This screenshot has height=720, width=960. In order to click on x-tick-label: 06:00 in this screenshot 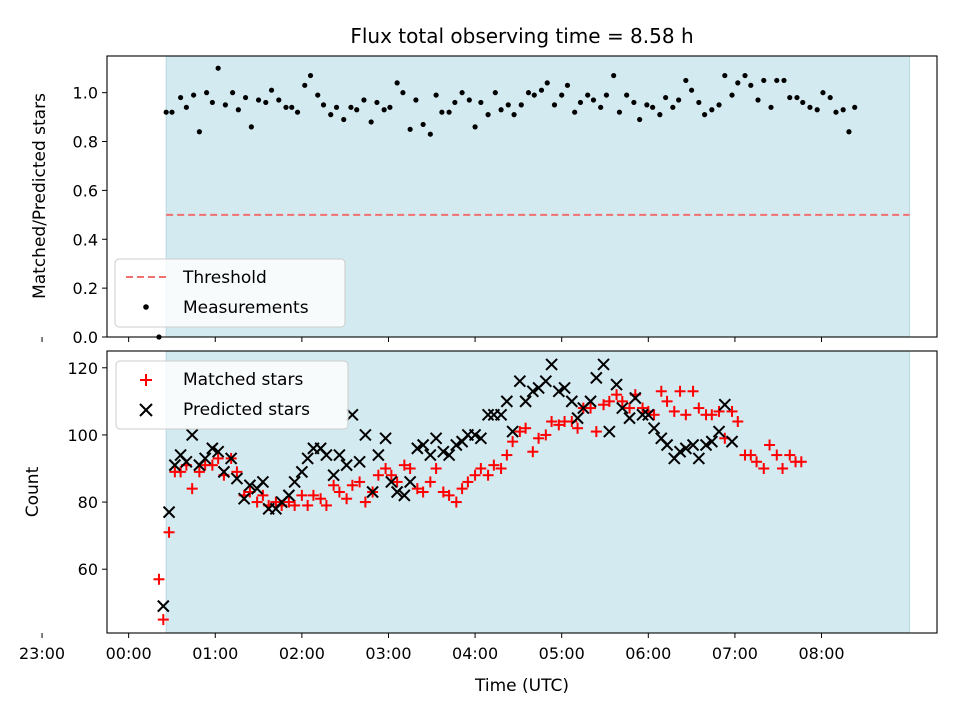, I will do `click(648, 653)`.